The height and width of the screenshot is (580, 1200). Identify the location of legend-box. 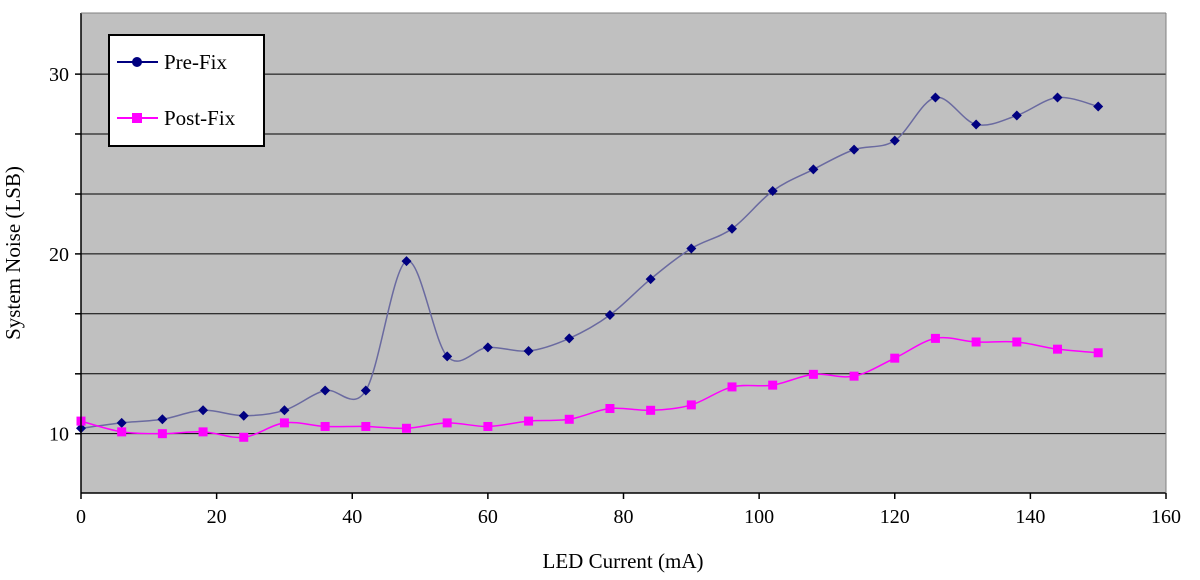
(186, 90).